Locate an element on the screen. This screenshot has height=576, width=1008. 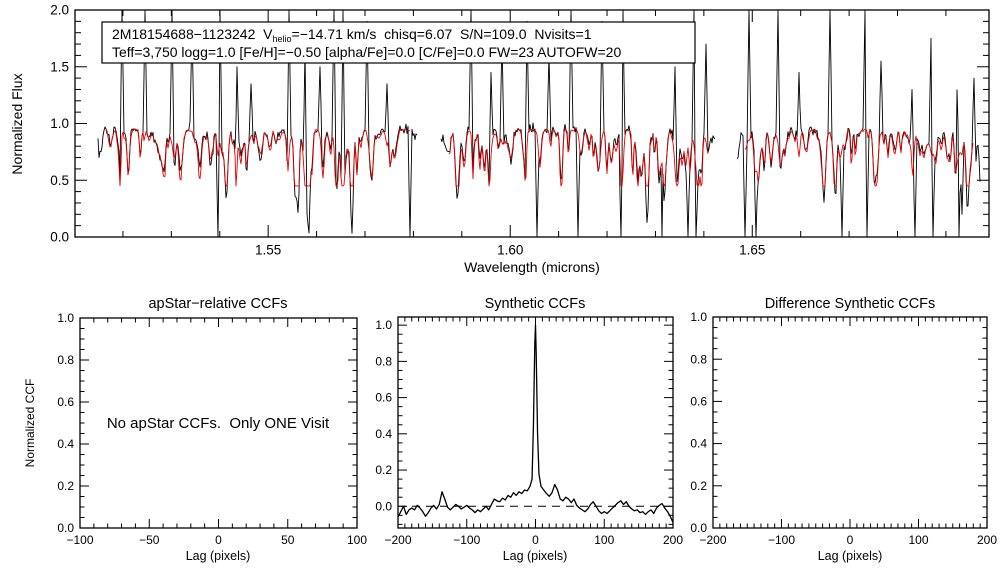
x-tick-label: −50 is located at coordinates (149, 540).